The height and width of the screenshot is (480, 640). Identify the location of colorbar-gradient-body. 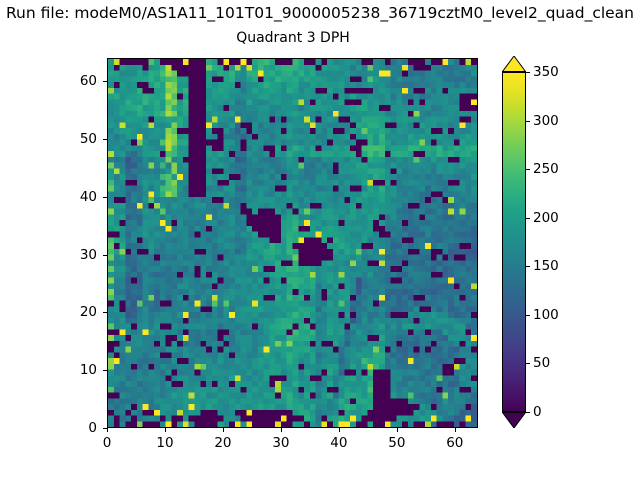
(514, 242).